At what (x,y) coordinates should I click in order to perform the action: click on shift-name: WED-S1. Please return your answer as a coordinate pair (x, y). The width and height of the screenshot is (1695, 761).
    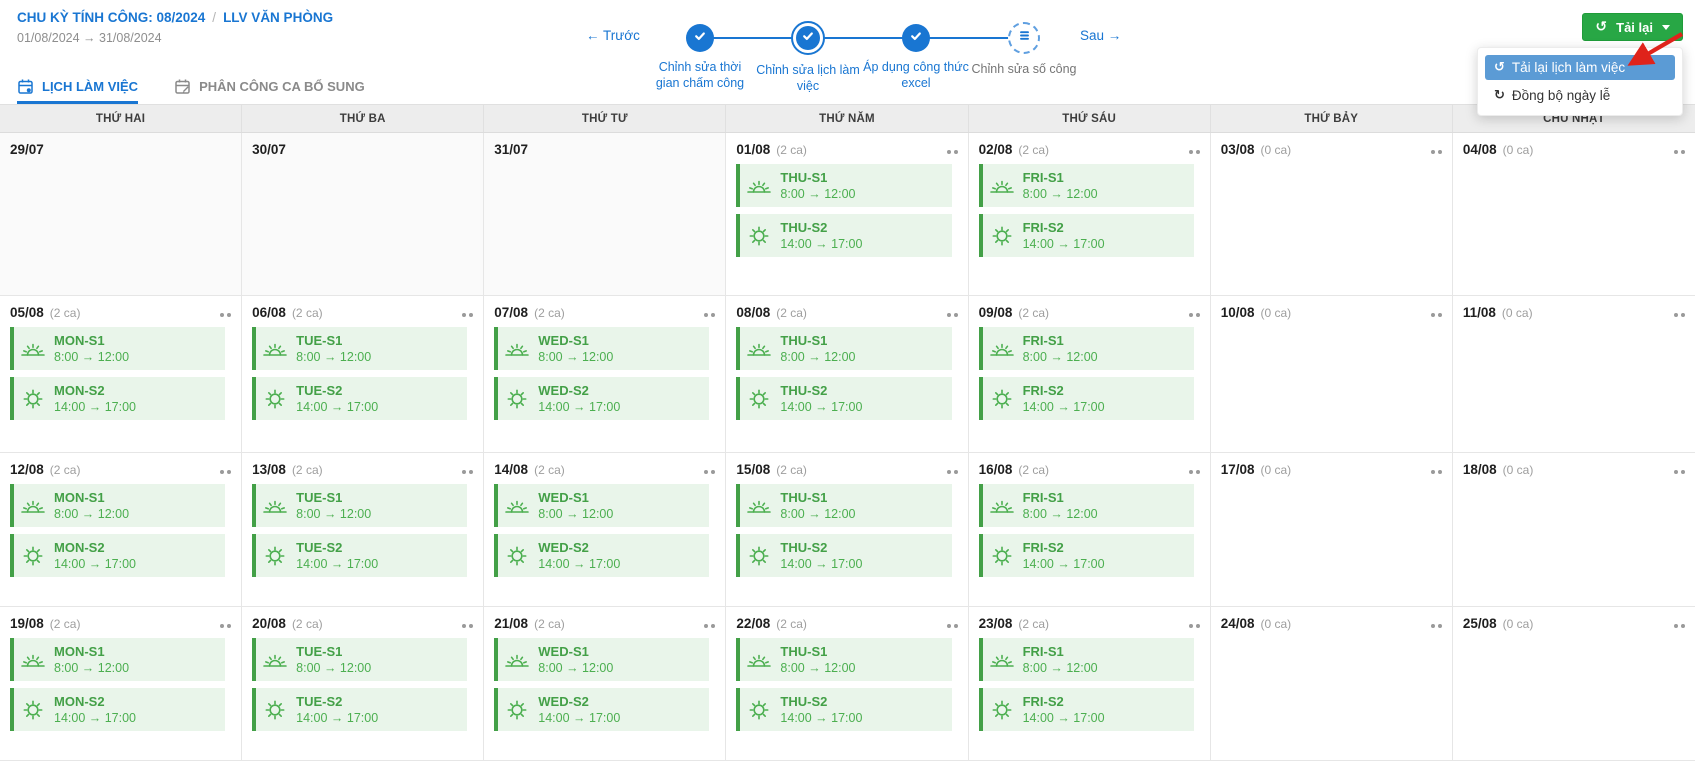
    Looking at the image, I should click on (563, 497).